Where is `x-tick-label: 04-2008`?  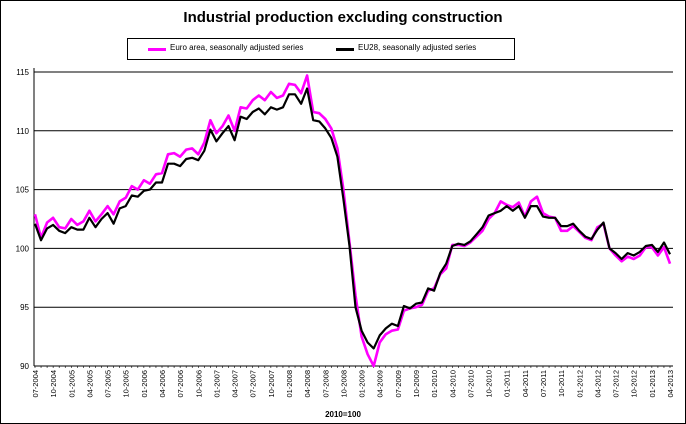 x-tick-label: 04-2008 is located at coordinates (307, 384).